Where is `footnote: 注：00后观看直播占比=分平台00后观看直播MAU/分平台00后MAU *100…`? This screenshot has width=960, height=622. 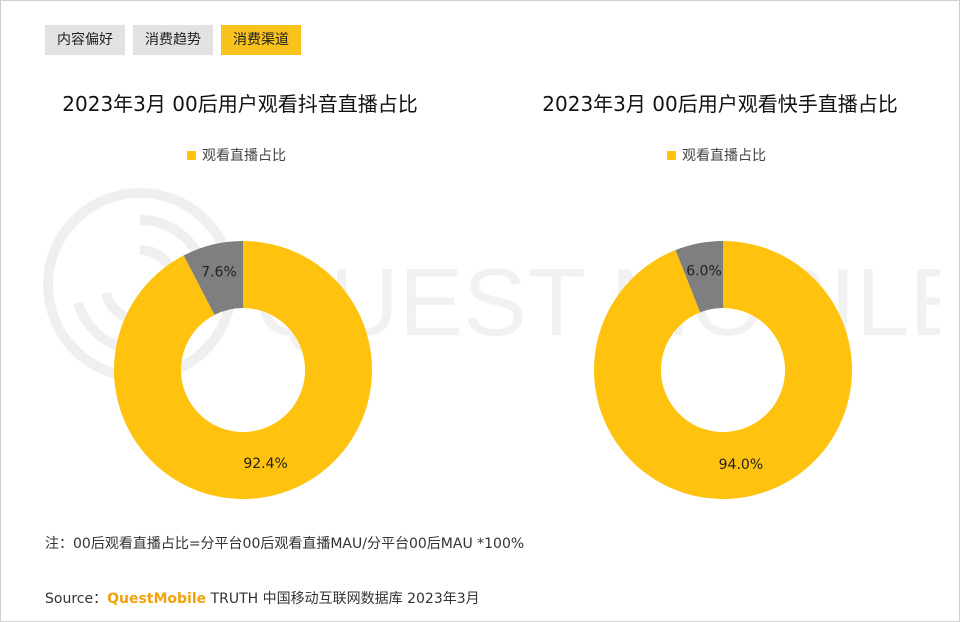
footnote: 注：00后观看直播占比=分平台00后观看直播MAU/分平台00后MAU *100… is located at coordinates (285, 544).